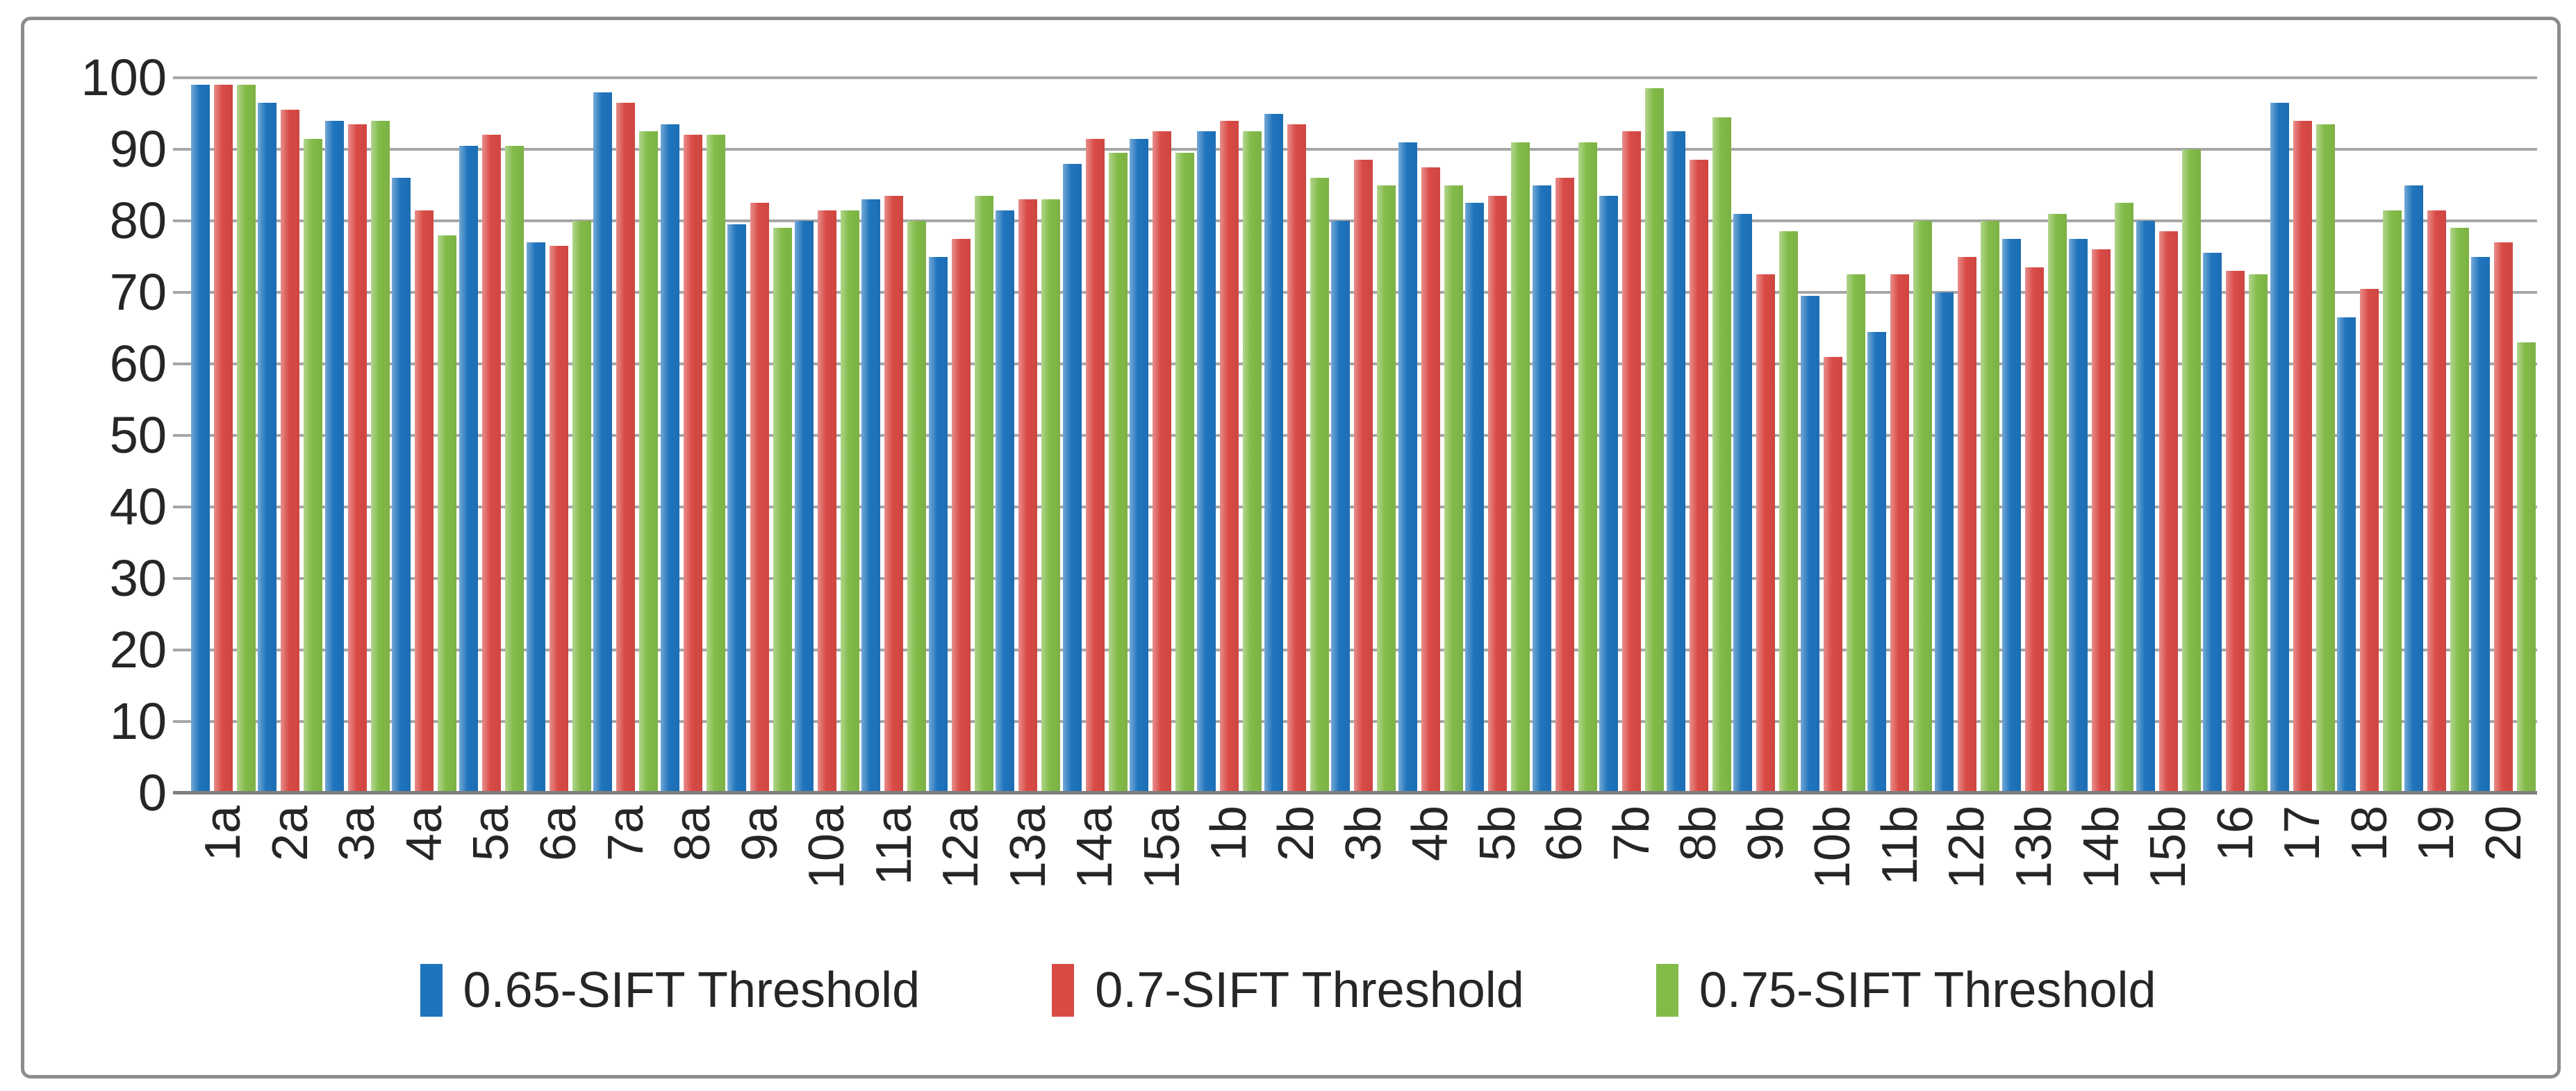  I want to click on x-tick-cell-9b: 9b, so click(1767, 847).